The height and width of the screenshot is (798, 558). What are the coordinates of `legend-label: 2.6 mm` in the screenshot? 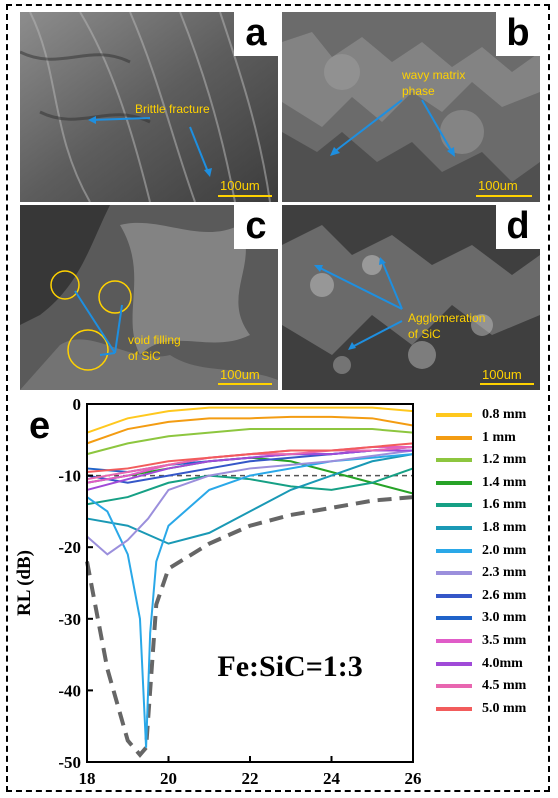 It's located at (504, 595).